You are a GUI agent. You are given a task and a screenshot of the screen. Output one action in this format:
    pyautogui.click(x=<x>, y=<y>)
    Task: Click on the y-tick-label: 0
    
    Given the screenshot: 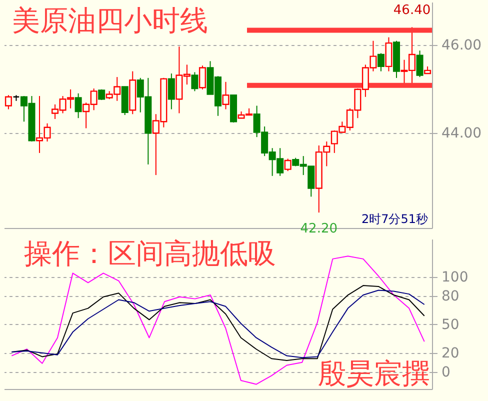 What is the action you would take?
    pyautogui.click(x=446, y=372)
    